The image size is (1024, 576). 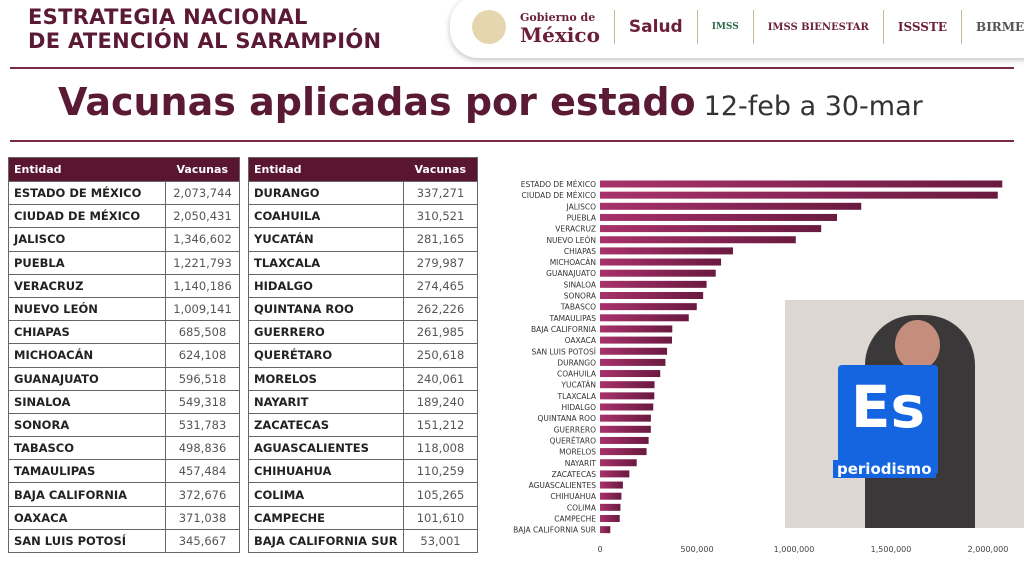 I want to click on bar-label: MICHOACÁN, so click(x=573, y=262).